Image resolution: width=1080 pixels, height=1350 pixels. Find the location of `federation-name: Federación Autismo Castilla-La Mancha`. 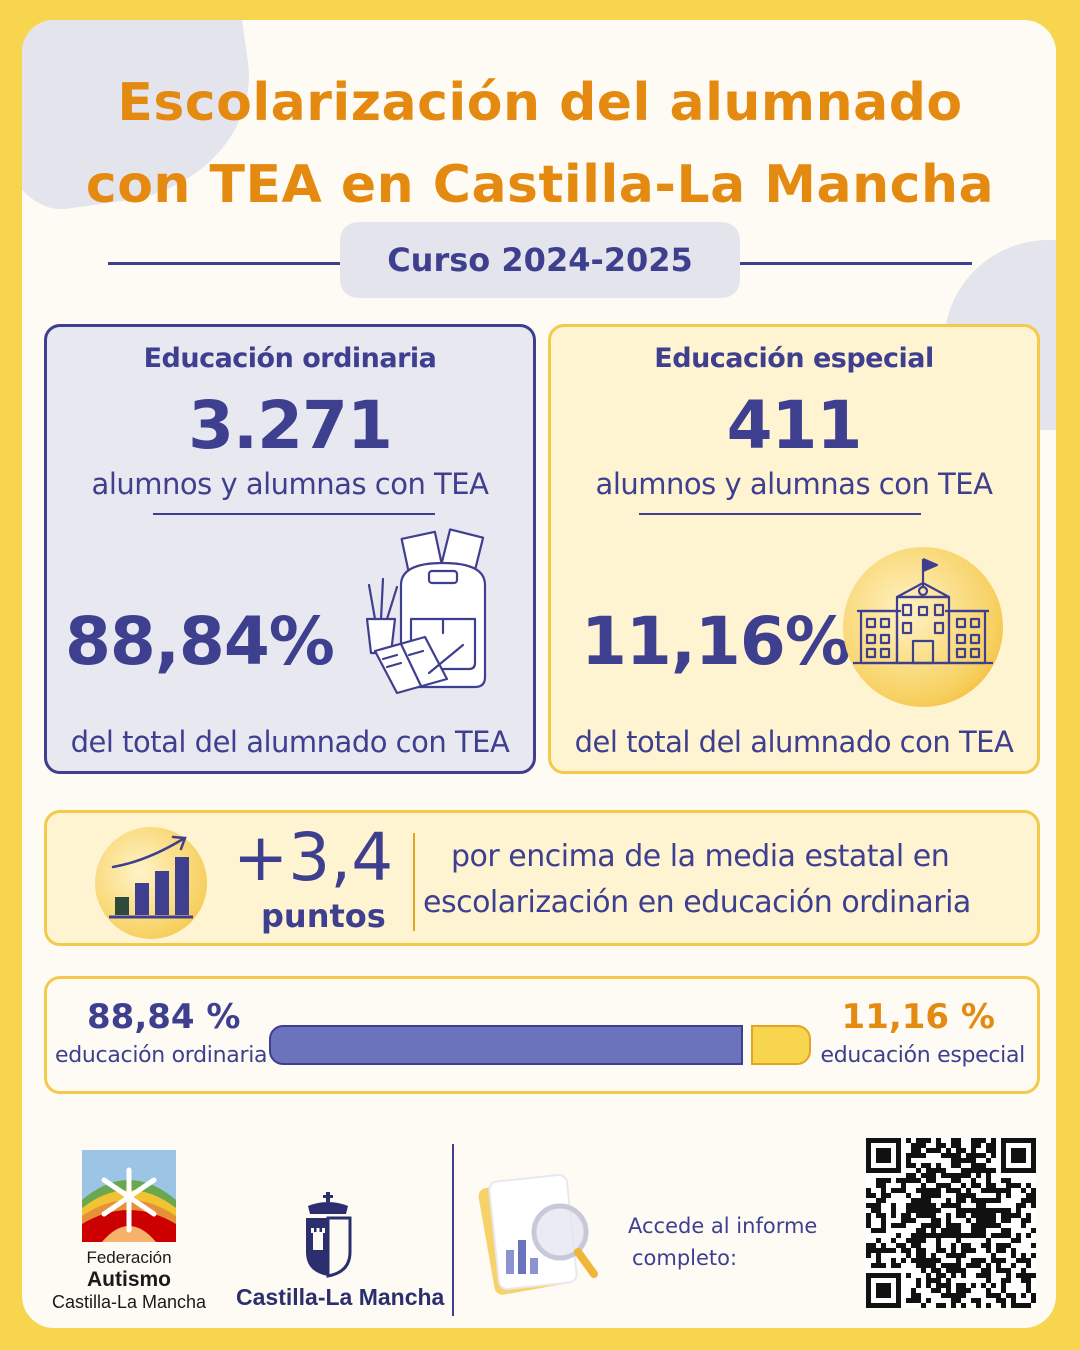

federation-name: Federación Autismo Castilla-La Mancha is located at coordinates (129, 1280).